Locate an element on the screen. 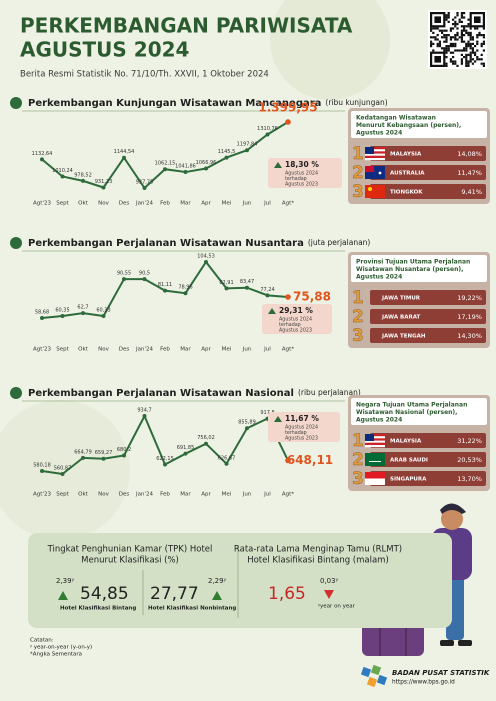 This screenshot has width=496, height=701. row-name: ARAB SAUDI is located at coordinates (409, 461).